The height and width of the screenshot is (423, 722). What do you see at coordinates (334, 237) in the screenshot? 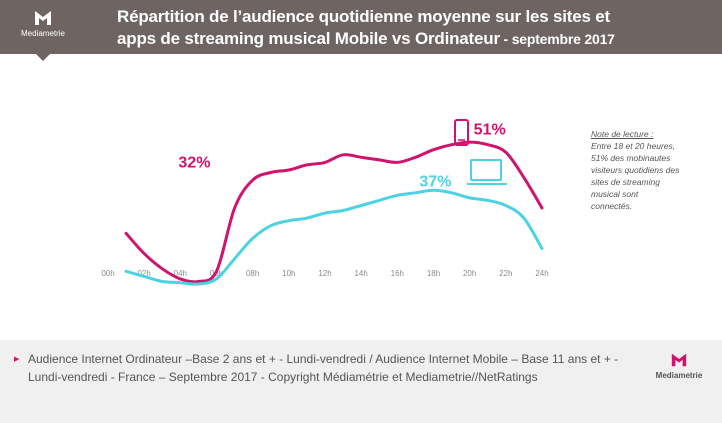
I see `series-line-ordinateur` at bounding box center [334, 237].